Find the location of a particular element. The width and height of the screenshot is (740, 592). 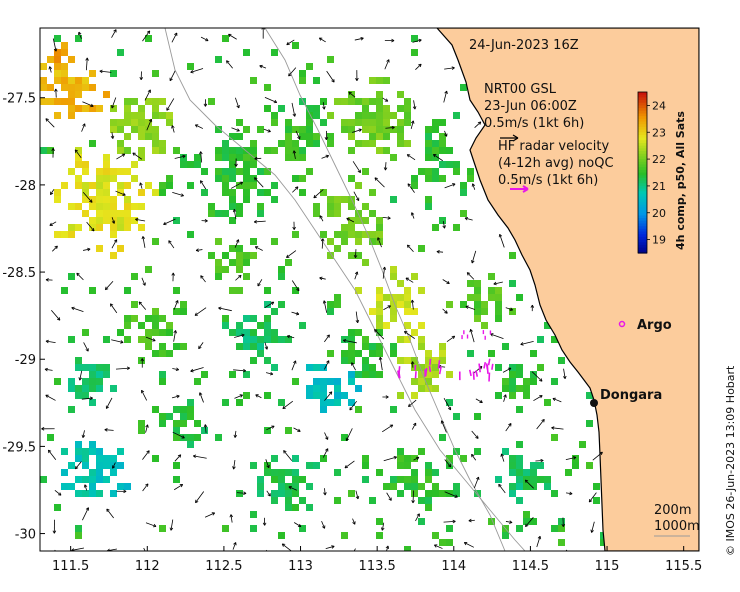

radar-scale-arrow is located at coordinates (519, 189).